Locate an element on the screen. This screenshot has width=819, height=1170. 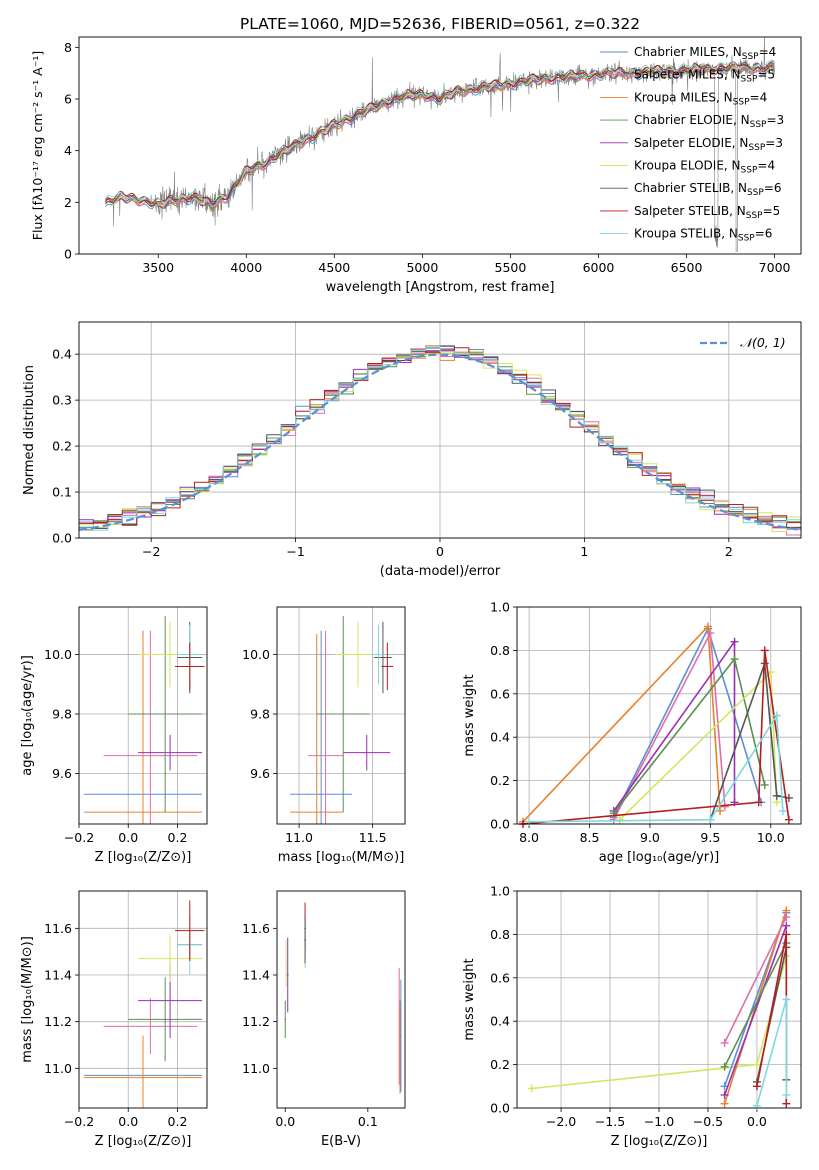
y-tick-label: 8 is located at coordinates (68, 47).